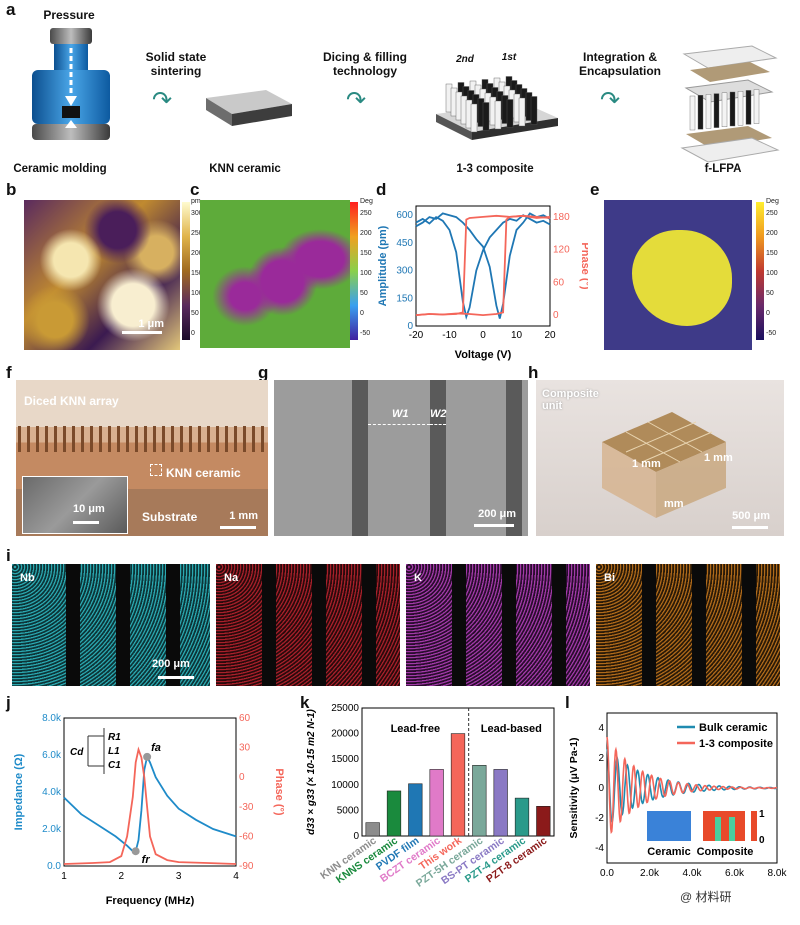 The image size is (800, 925). I want to click on group-label: Lead-free, so click(416, 729).